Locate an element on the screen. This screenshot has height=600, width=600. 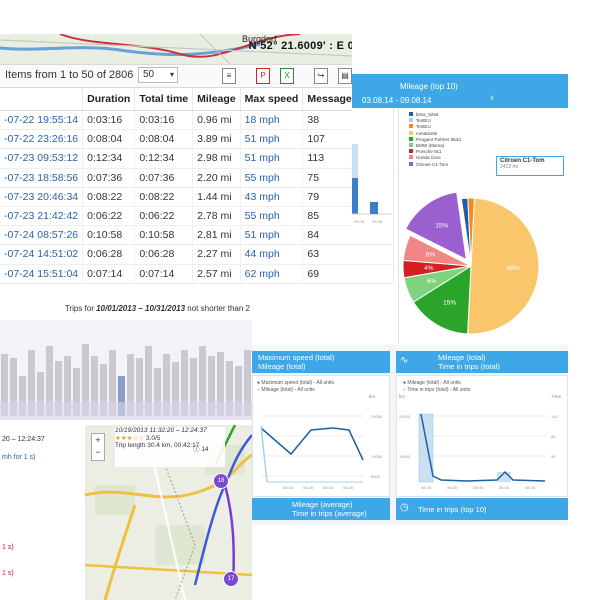
map-zoom-control: + − is located at coordinates (98, 447).